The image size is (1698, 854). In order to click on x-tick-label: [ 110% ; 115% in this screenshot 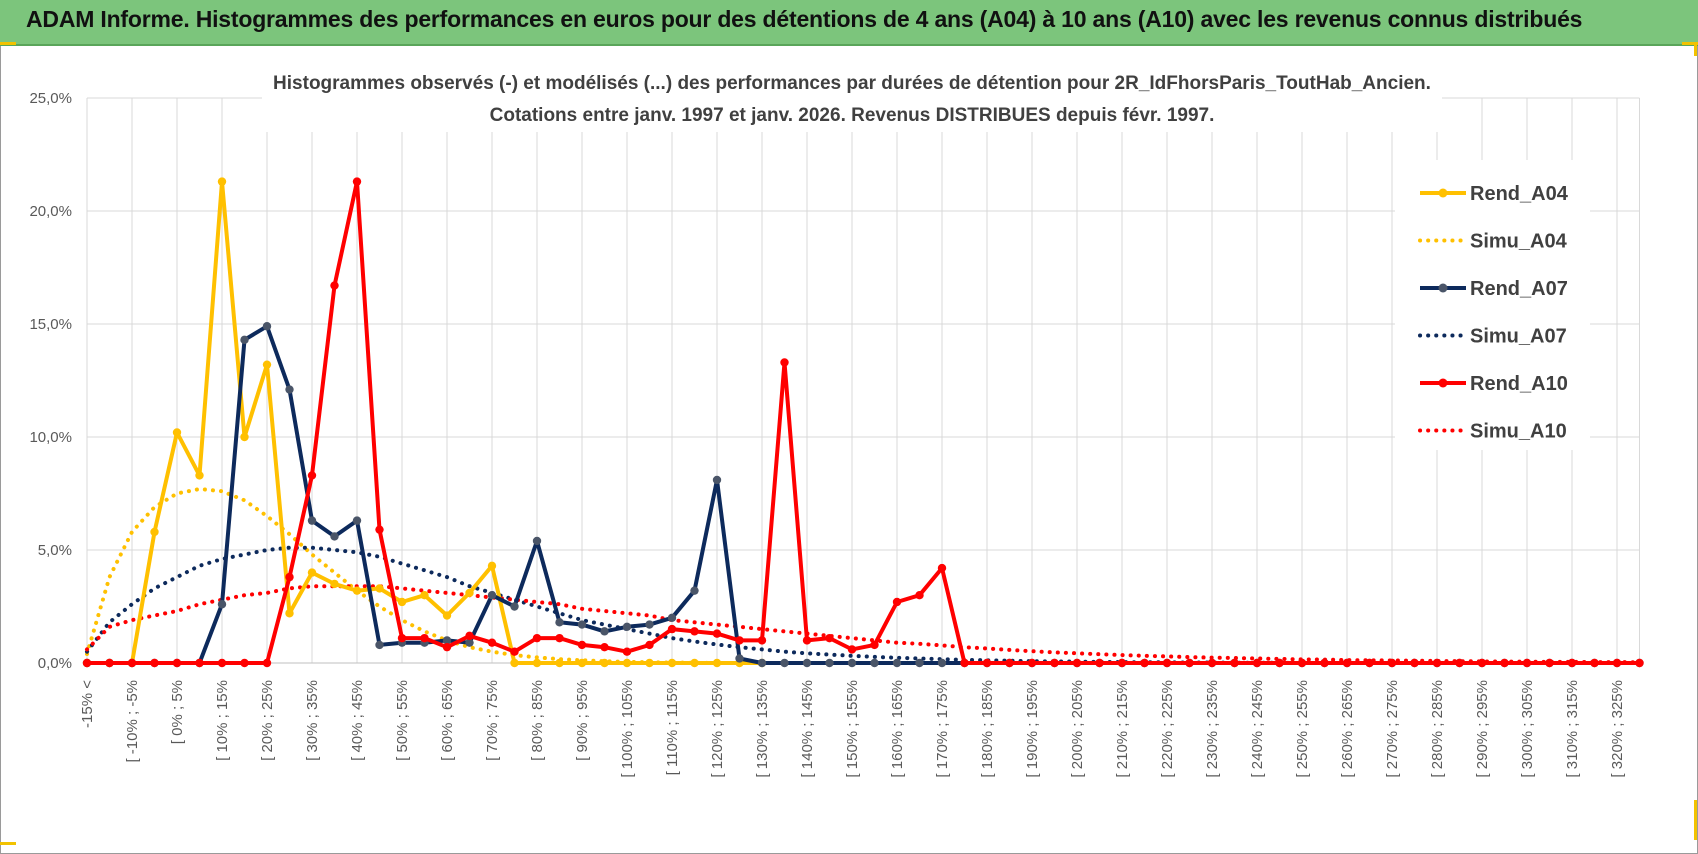, I will do `click(672, 727)`.